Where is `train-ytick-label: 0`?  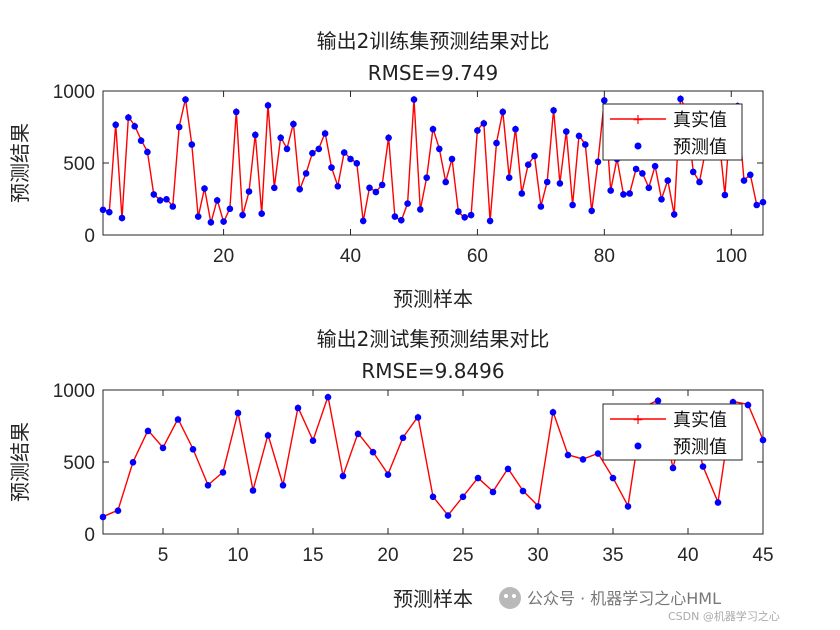
train-ytick-label: 0 is located at coordinates (89, 236).